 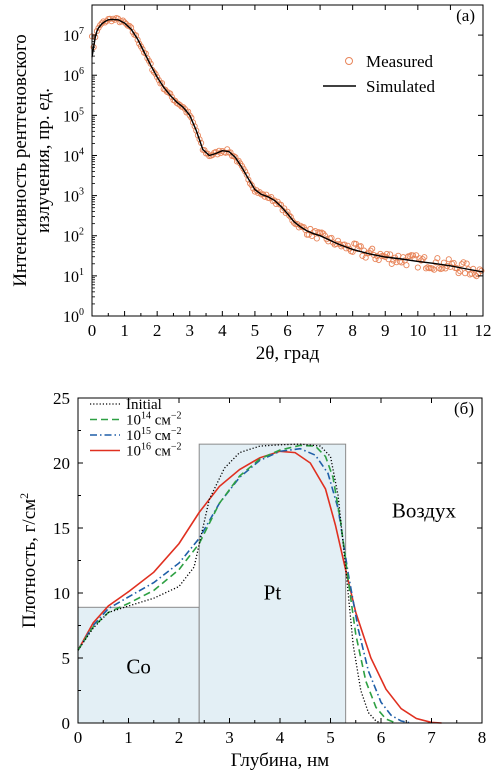 What do you see at coordinates (280, 737) in the screenshot?
I see `panel-b-x-tick-label: 4` at bounding box center [280, 737].